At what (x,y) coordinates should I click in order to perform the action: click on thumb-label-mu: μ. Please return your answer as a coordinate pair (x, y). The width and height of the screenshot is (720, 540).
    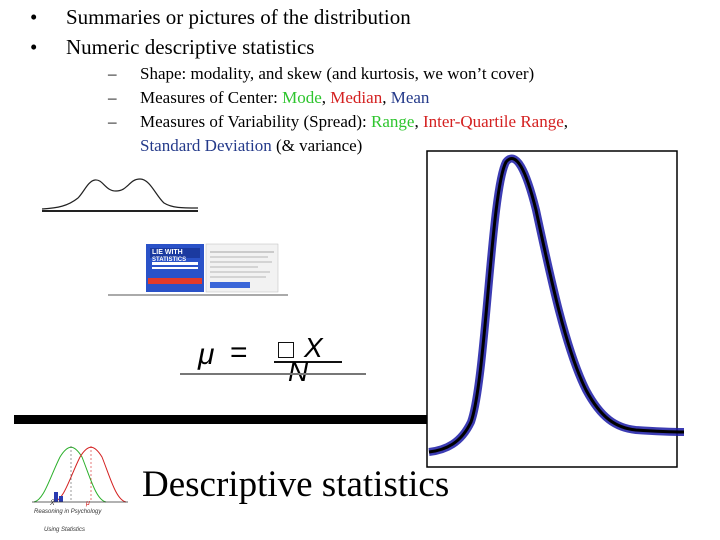
    Looking at the image, I should click on (88, 503).